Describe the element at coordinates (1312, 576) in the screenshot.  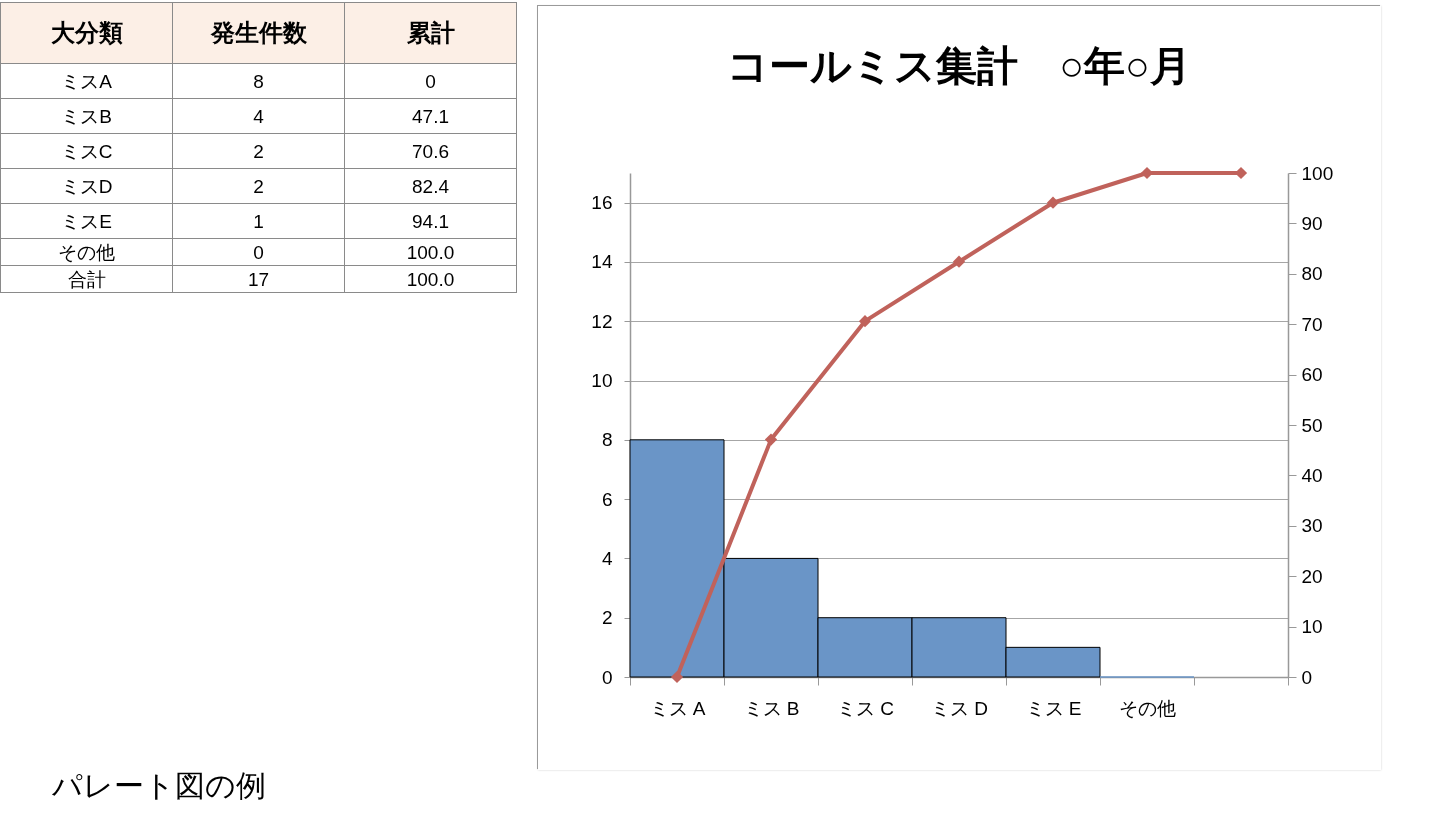
I see `y2-tick-label: 20` at that location.